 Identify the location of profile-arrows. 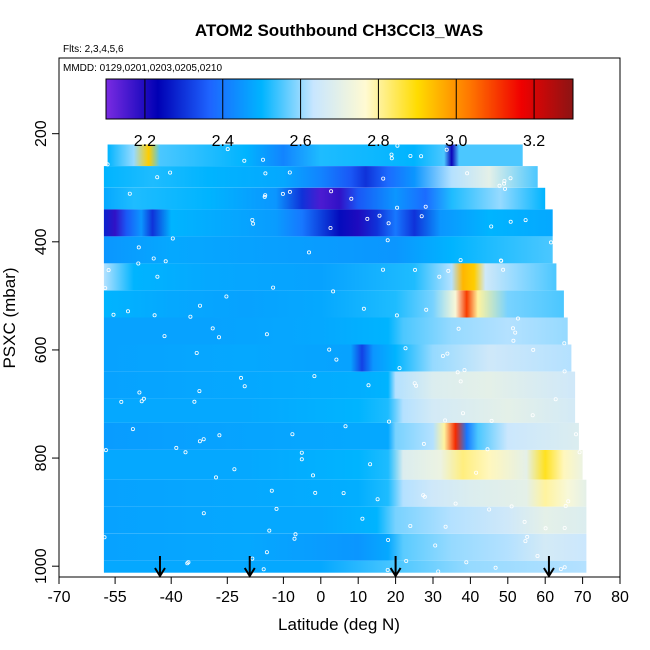
(354, 567).